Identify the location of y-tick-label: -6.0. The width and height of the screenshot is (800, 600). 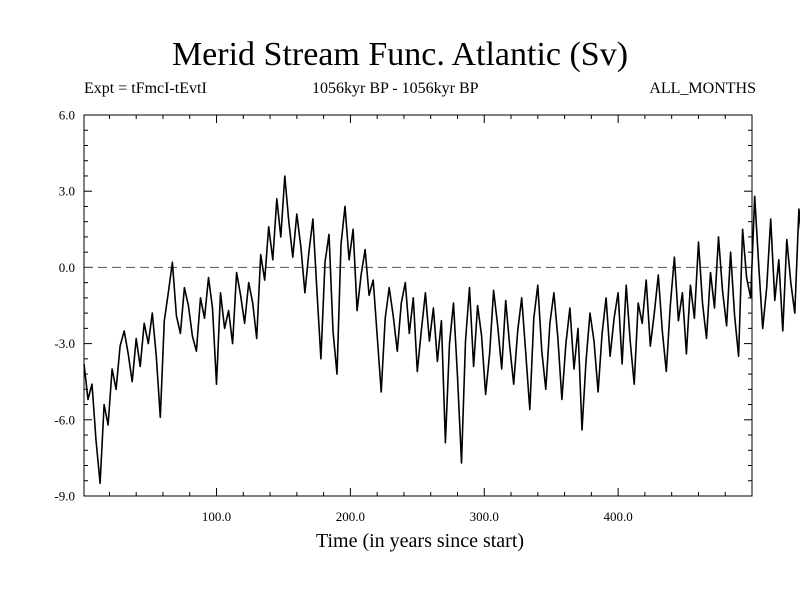
(64, 419).